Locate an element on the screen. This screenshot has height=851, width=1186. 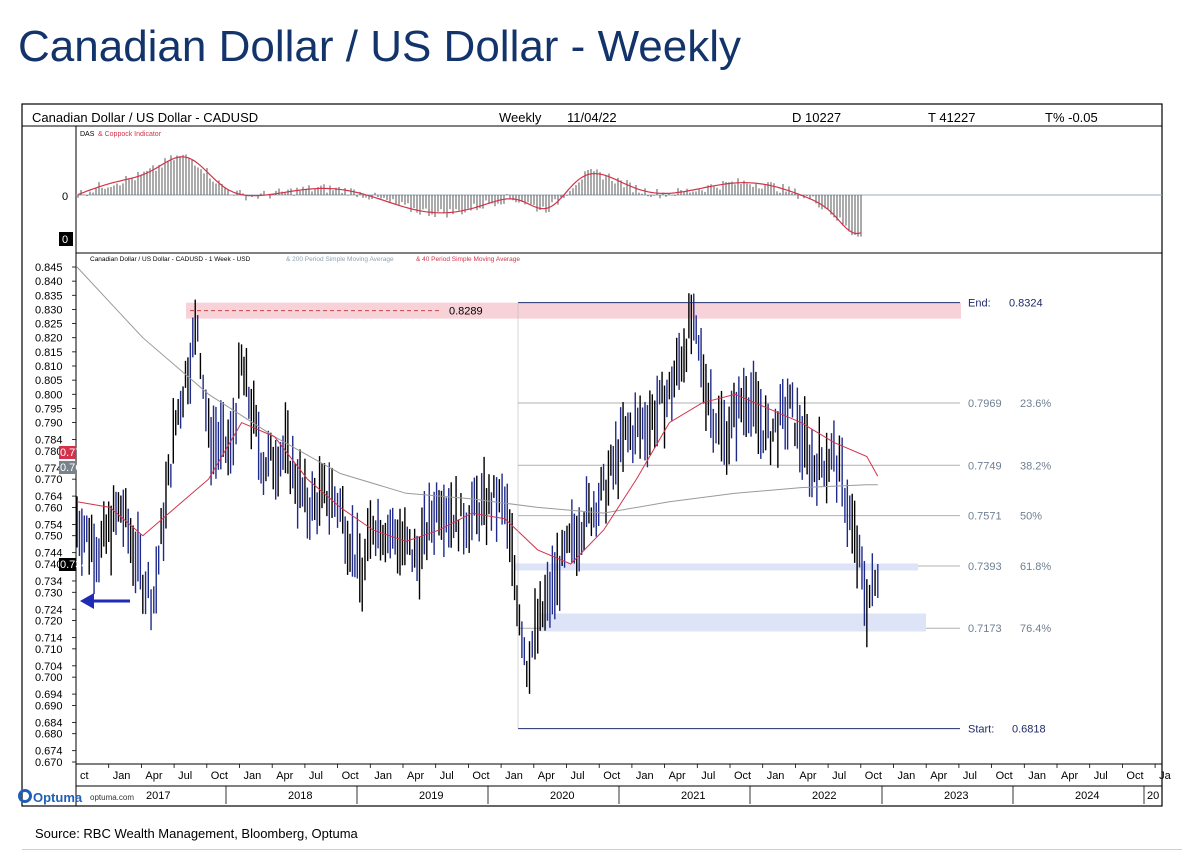
header-d: D 10227 is located at coordinates (816, 117).